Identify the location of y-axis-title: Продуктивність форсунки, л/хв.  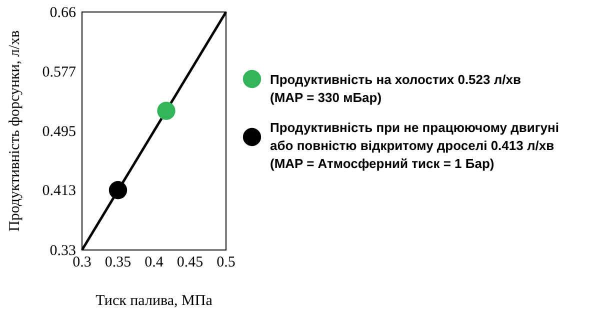
(15, 131).